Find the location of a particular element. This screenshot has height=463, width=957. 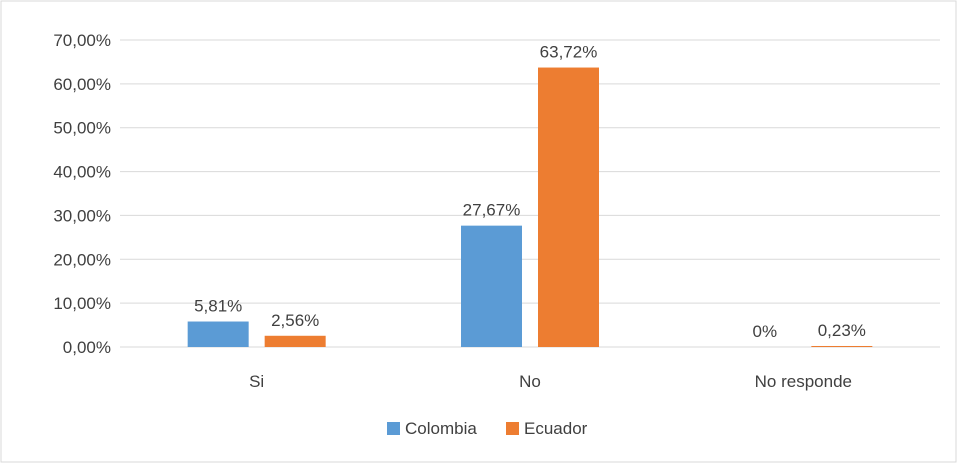

legend-label-colombia: Colombia is located at coordinates (441, 428).